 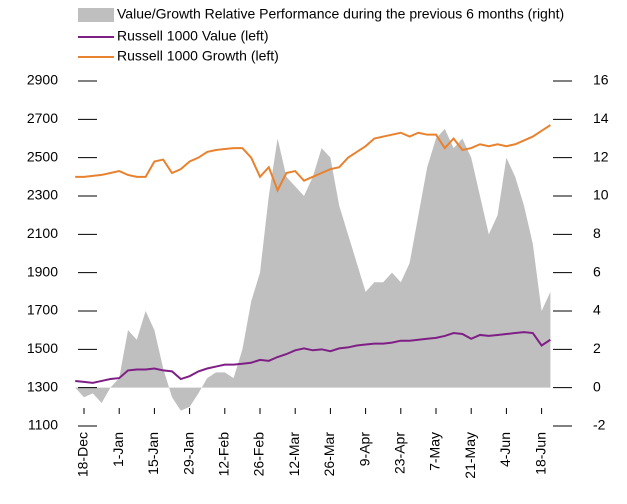 What do you see at coordinates (118, 449) in the screenshot?
I see `x-tick-label: 1-Jan` at bounding box center [118, 449].